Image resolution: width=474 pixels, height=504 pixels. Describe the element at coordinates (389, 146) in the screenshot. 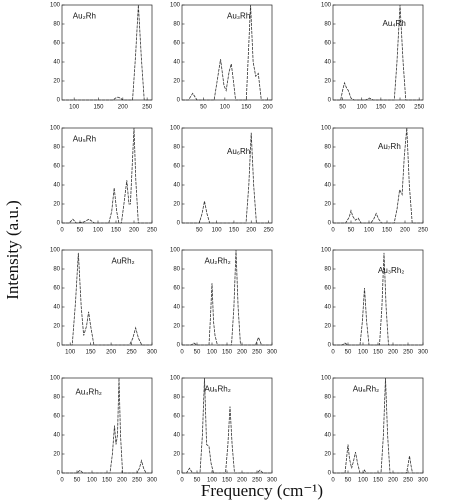

I see `panel-title: Au₇Rh` at that location.